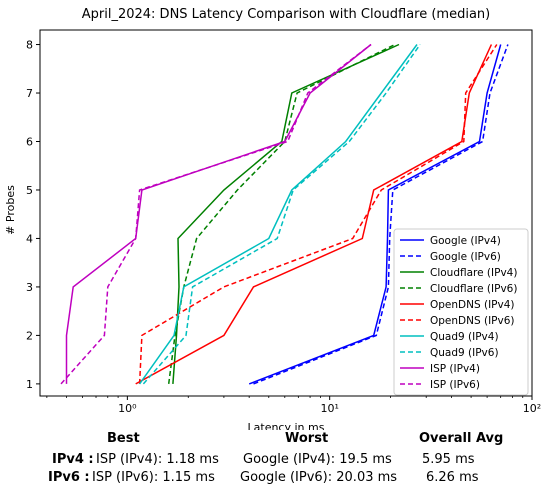 The height and width of the screenshot is (496, 551). What do you see at coordinates (472, 305) in the screenshot?
I see `legend-label: OpenDNS (IPv4)` at bounding box center [472, 305].